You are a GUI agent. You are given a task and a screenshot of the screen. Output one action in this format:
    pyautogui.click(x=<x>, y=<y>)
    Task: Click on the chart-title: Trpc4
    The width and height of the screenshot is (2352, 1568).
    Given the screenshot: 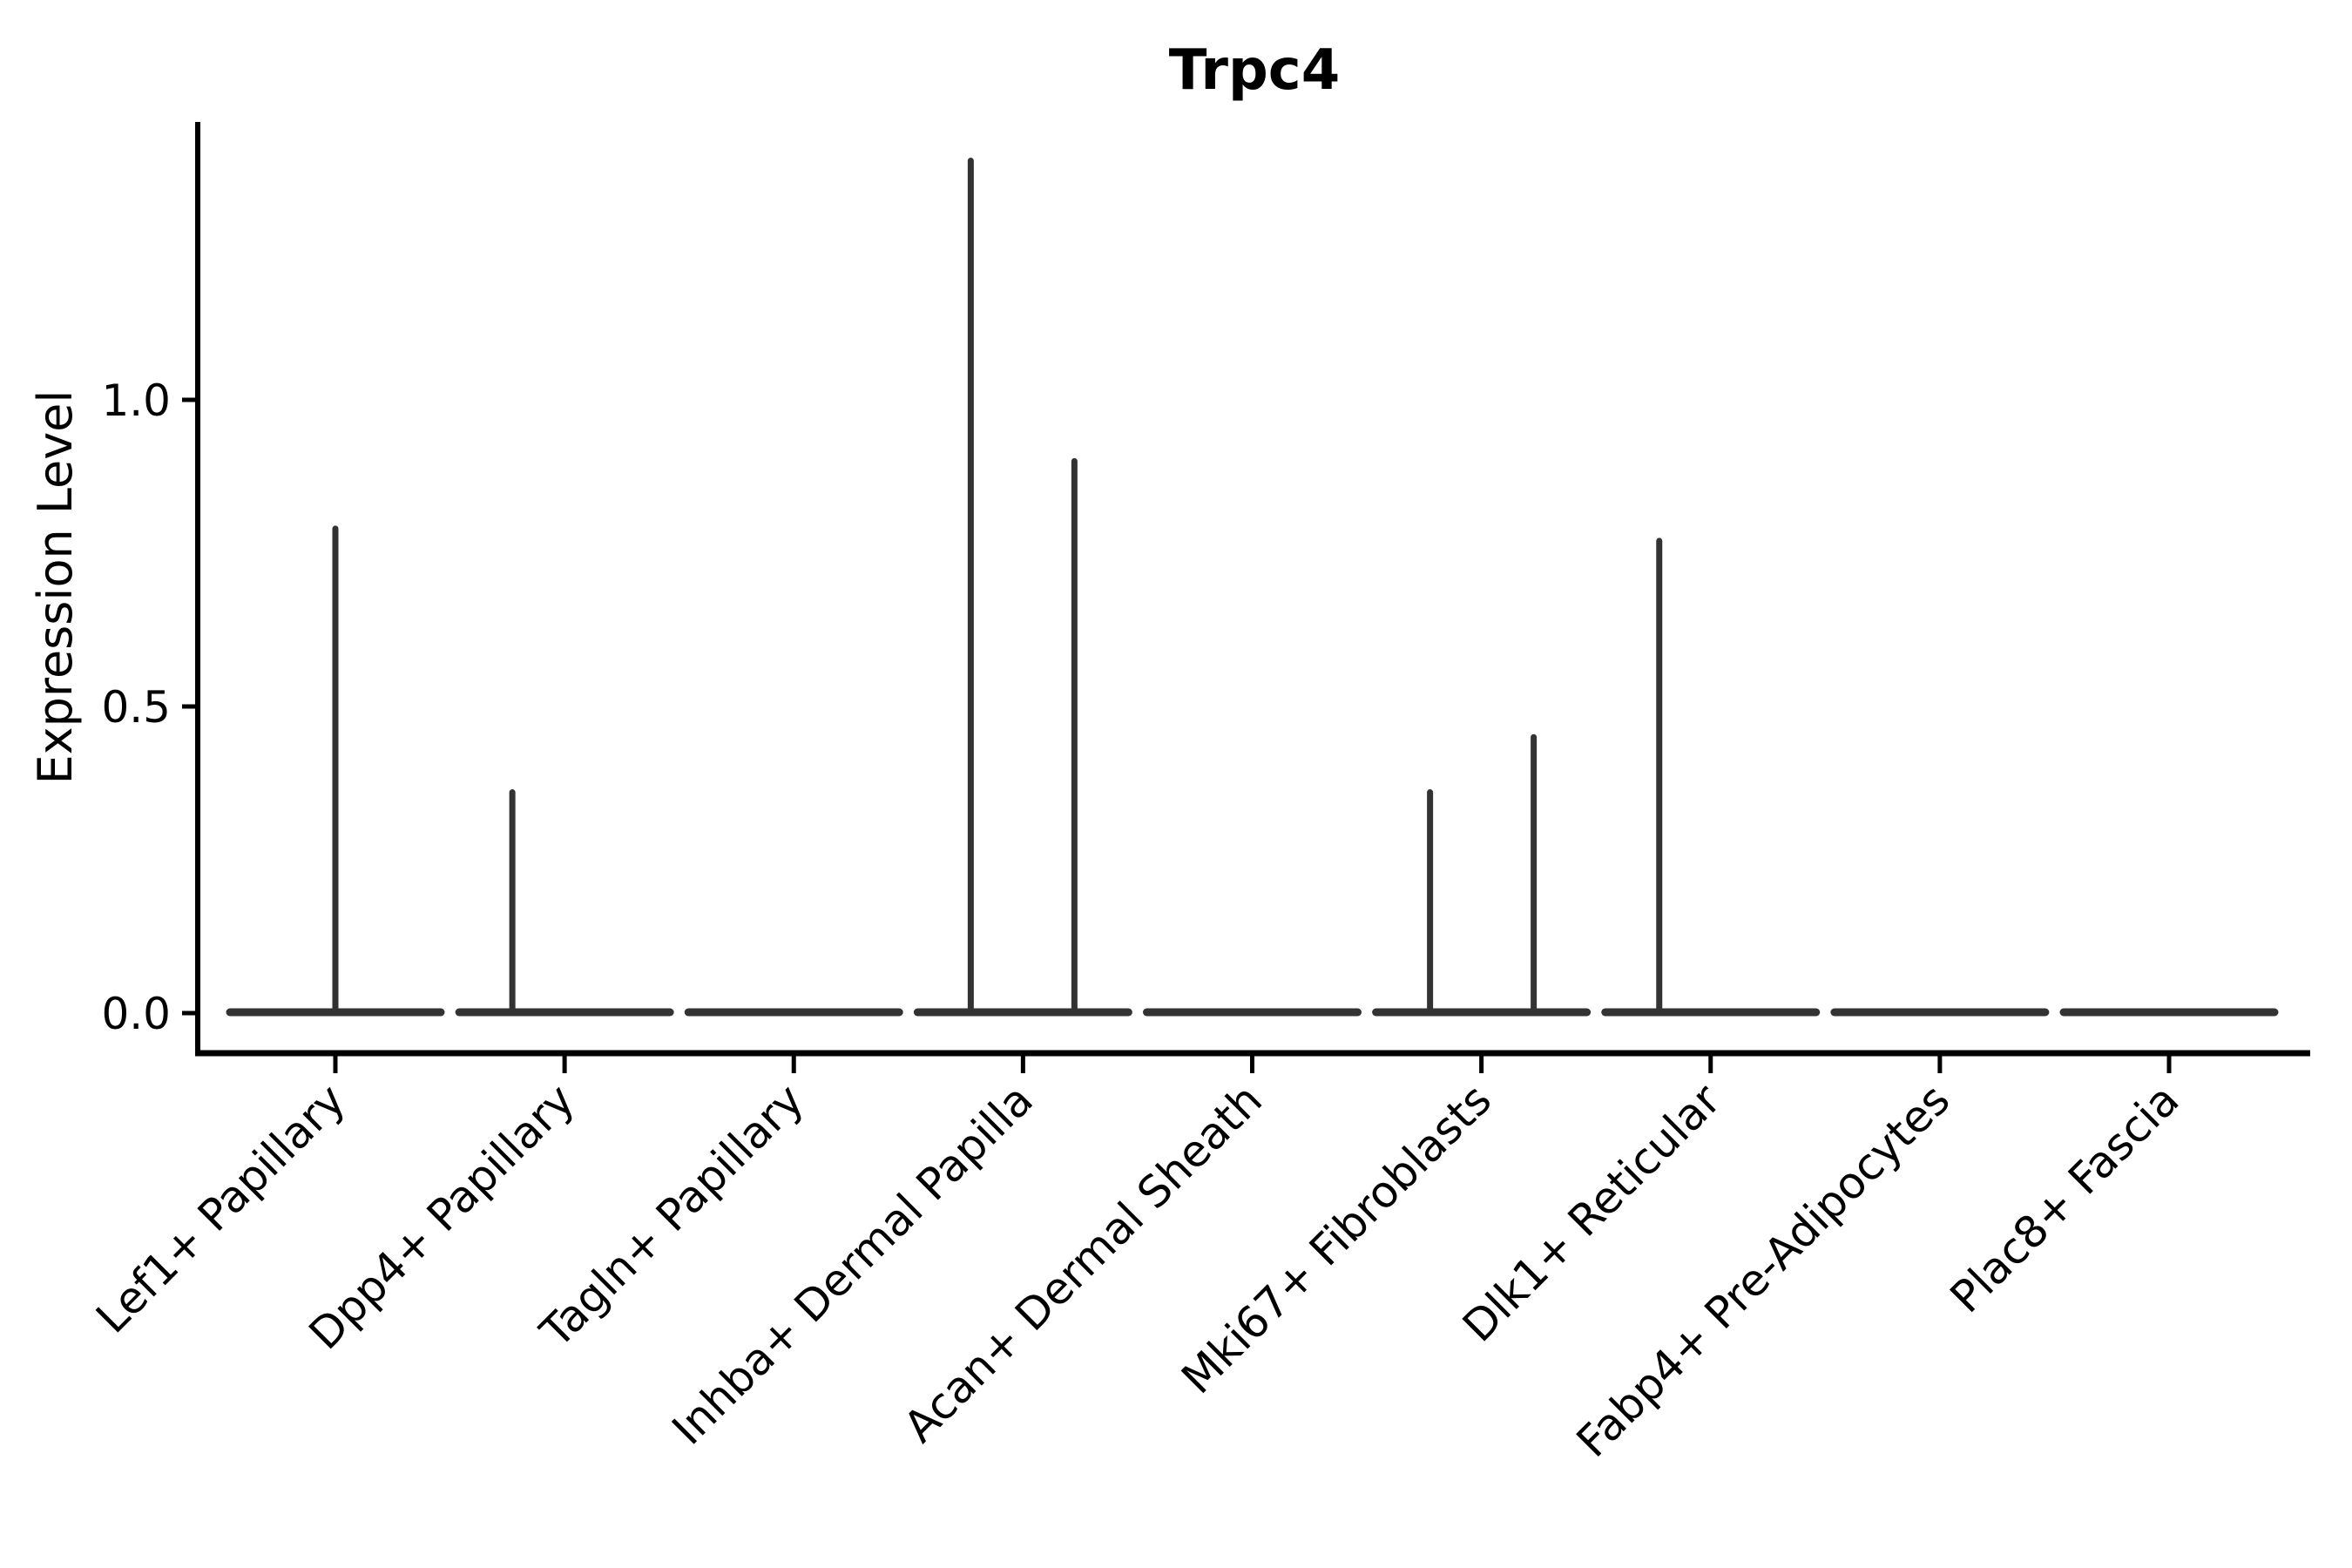 What is the action you would take?
    pyautogui.click(x=1254, y=70)
    